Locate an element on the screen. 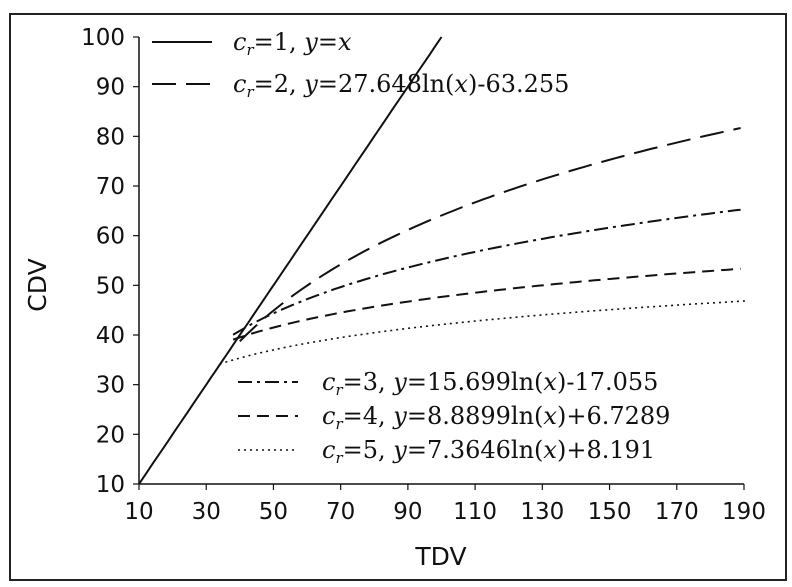 The height and width of the screenshot is (587, 792). x-axis-title: TDV is located at coordinates (440, 556).